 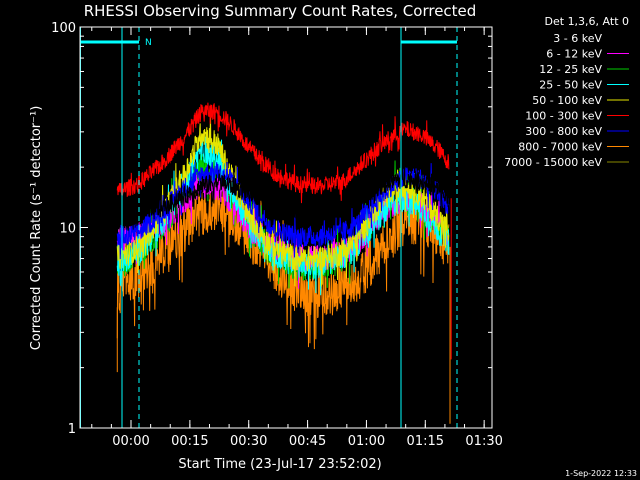 What do you see at coordinates (248, 441) in the screenshot?
I see `x-tick-label: 00:30` at bounding box center [248, 441].